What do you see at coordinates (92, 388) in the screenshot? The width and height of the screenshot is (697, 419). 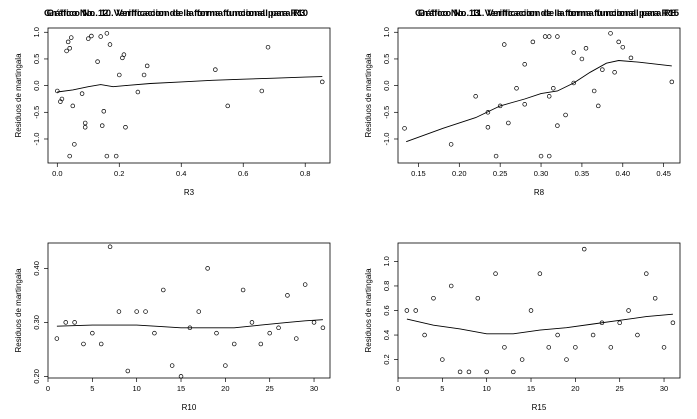 I see `x-tick-label: 5` at bounding box center [92, 388].